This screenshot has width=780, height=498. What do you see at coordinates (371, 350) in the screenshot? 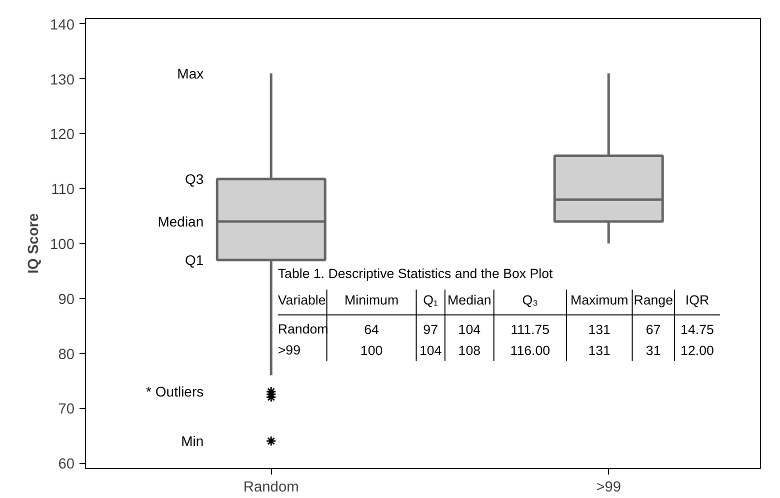
I see `annotation: 100` at bounding box center [371, 350].